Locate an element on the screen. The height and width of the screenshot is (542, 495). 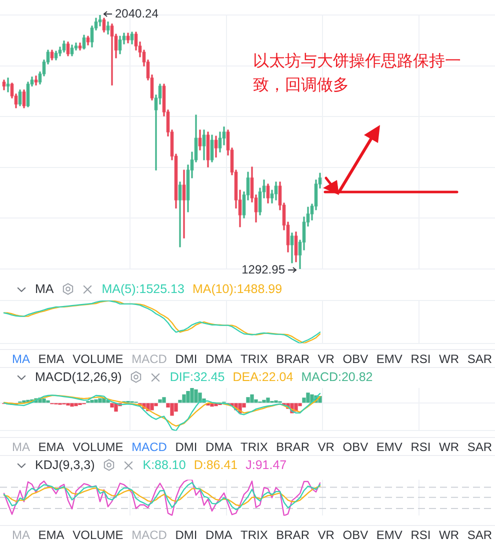
chart-title: MACD(12,26,9) is located at coordinates (78, 377).